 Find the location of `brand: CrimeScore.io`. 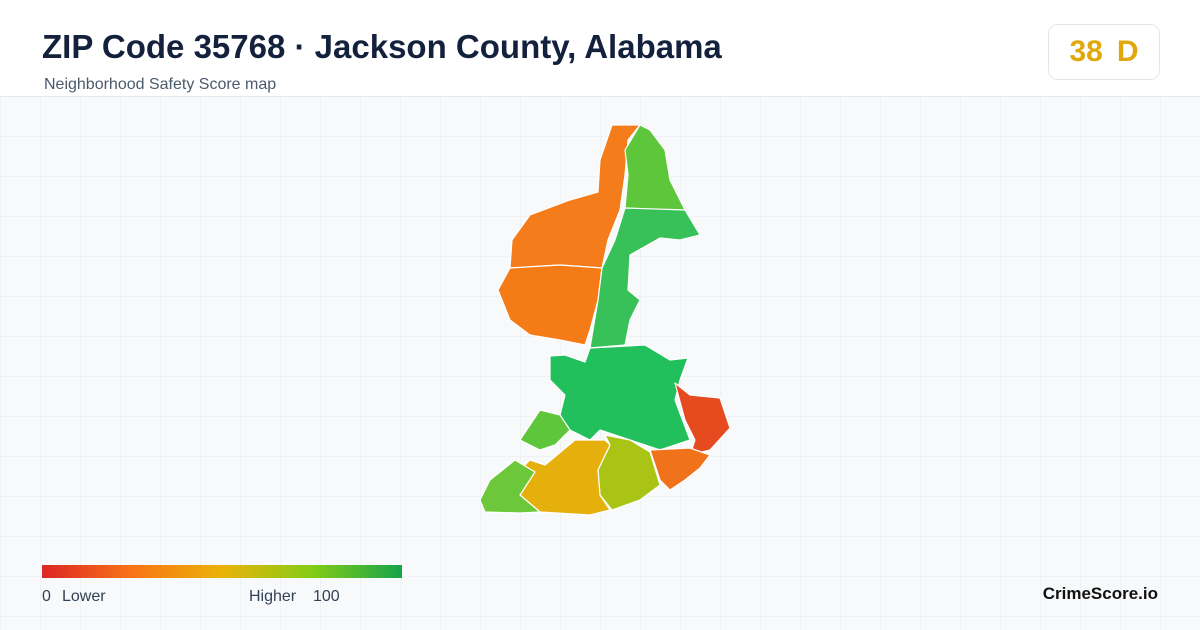

brand: CrimeScore.io is located at coordinates (1100, 593).